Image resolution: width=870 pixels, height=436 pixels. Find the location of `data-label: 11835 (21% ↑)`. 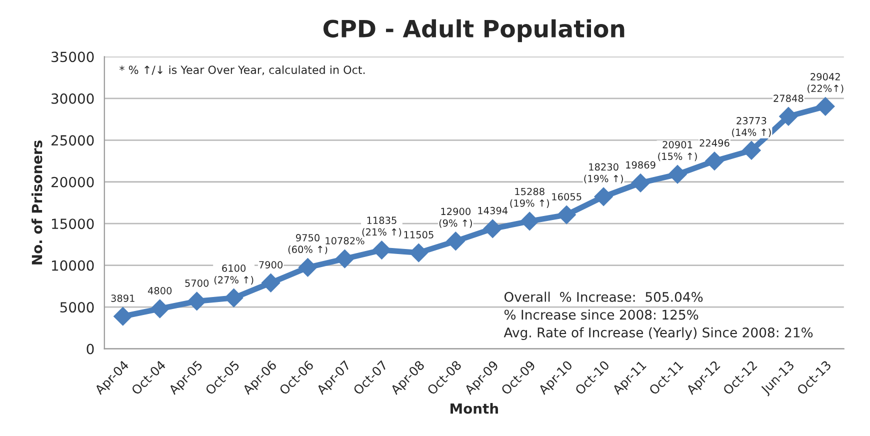

data-label: 11835 (21% ↑) is located at coordinates (382, 226).